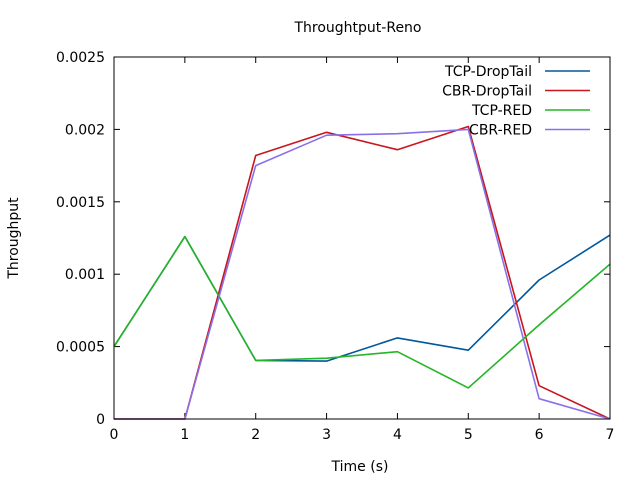 Image resolution: width=640 pixels, height=480 pixels. What do you see at coordinates (501, 111) in the screenshot?
I see `legend-label-tcp-red: TCP-RED` at bounding box center [501, 111].